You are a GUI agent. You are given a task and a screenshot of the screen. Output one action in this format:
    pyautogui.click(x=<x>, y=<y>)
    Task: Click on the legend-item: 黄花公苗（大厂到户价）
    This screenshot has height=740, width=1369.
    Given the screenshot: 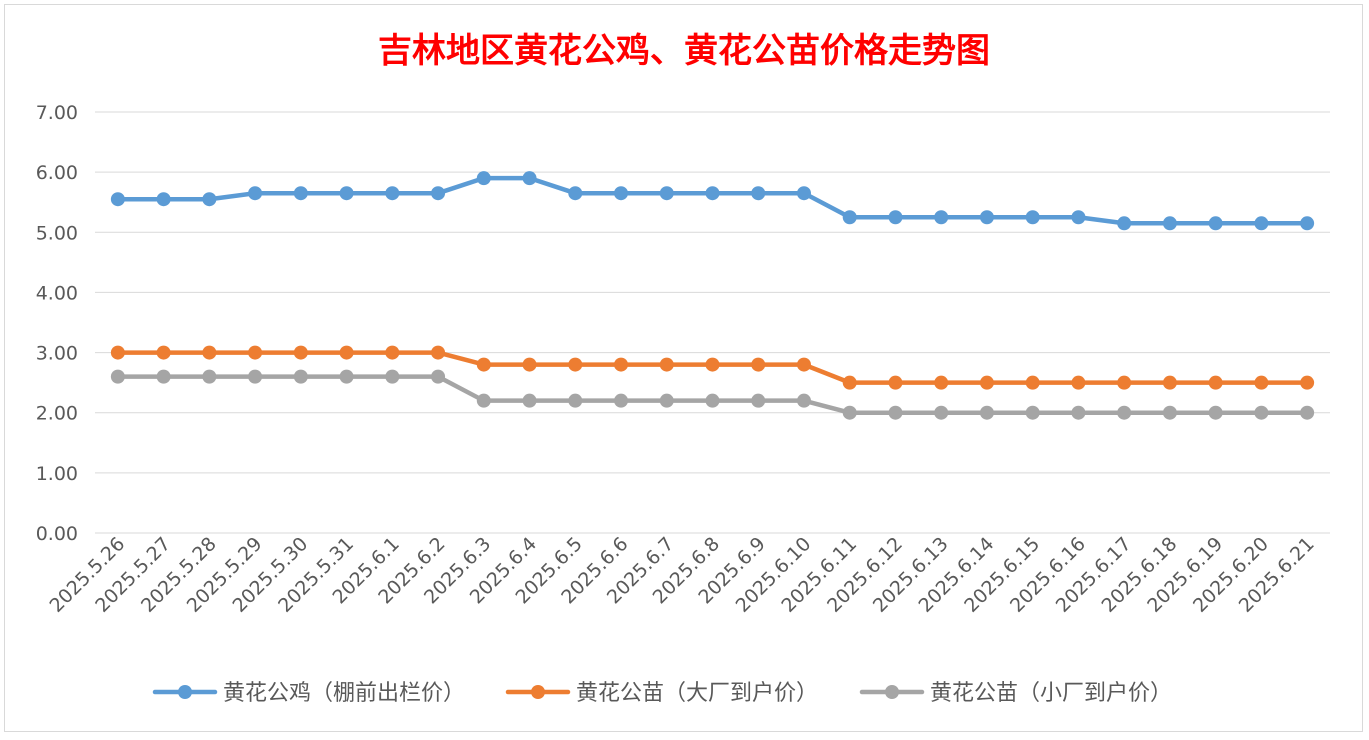 What is the action you would take?
    pyautogui.click(x=661, y=693)
    